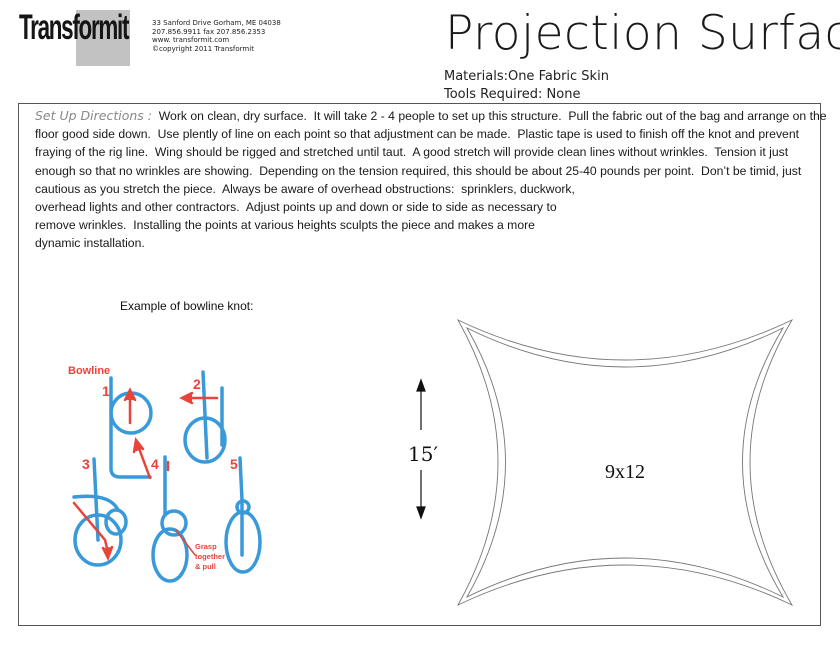  I want to click on arrow-up-icon, so click(421, 385).